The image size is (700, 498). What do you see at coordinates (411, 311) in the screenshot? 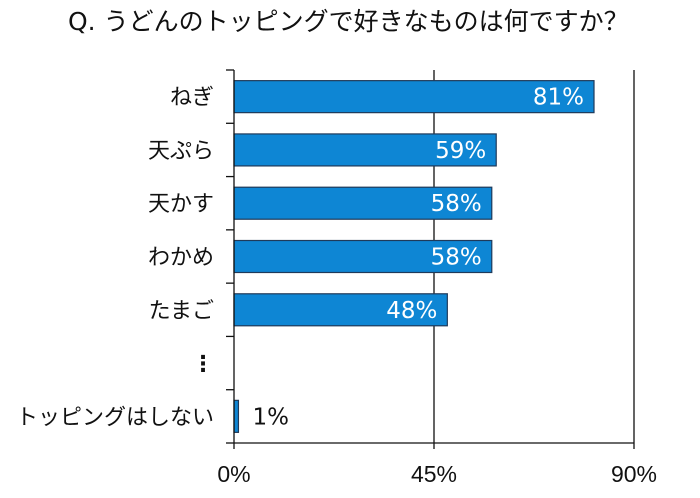
I see `data-label: 48%` at bounding box center [411, 311].